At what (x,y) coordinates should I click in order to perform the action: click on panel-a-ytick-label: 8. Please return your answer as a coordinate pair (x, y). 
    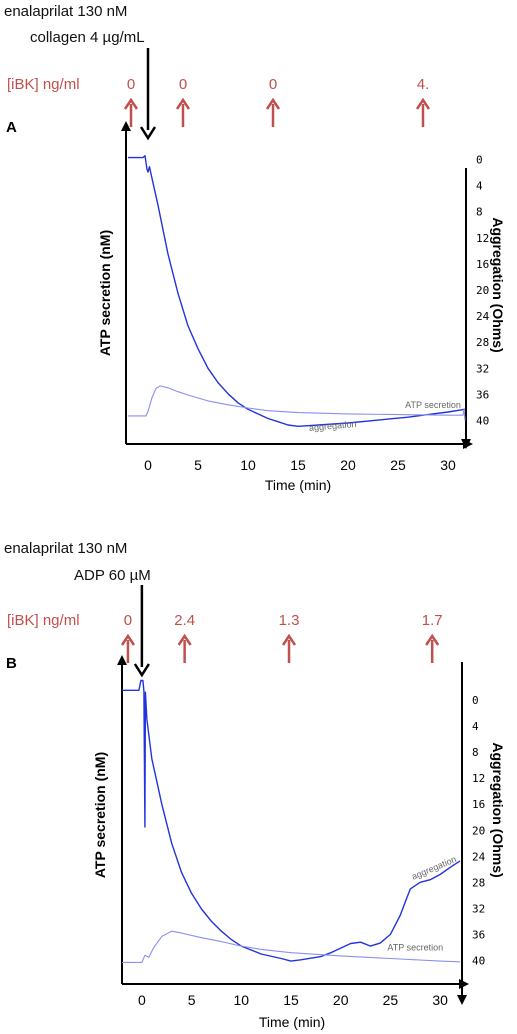
    Looking at the image, I should click on (479, 212).